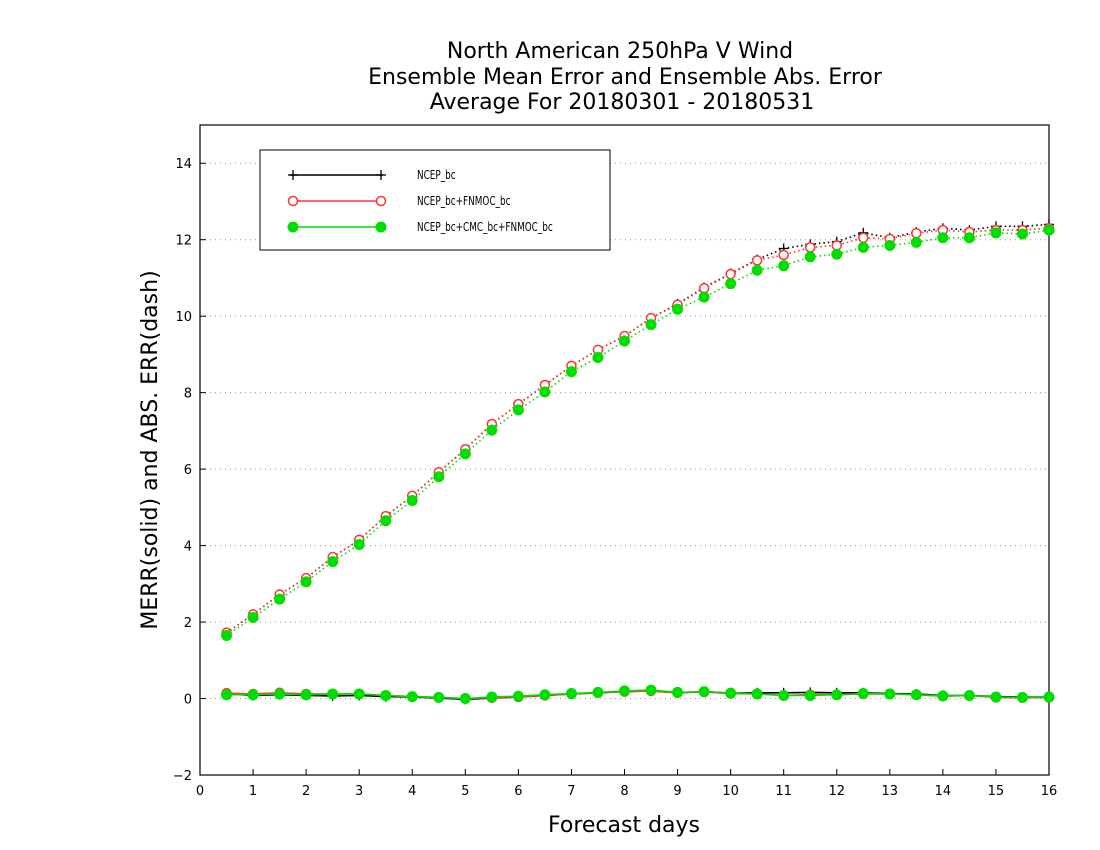 The image size is (1100, 850). What do you see at coordinates (188, 623) in the screenshot?
I see `y-tick-label-2: 2` at bounding box center [188, 623].